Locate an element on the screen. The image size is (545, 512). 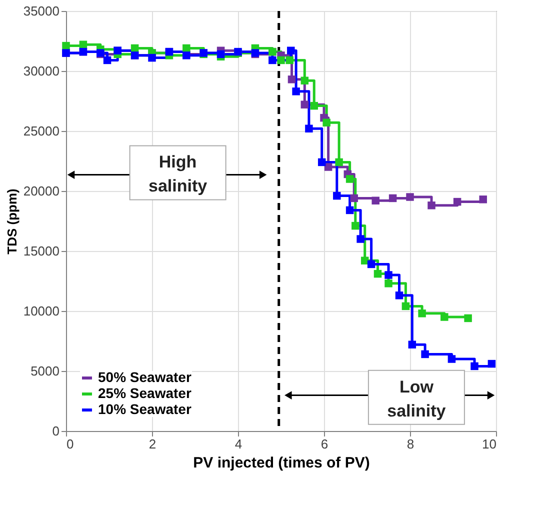
legend-label: 50% Seawater is located at coordinates (145, 377).